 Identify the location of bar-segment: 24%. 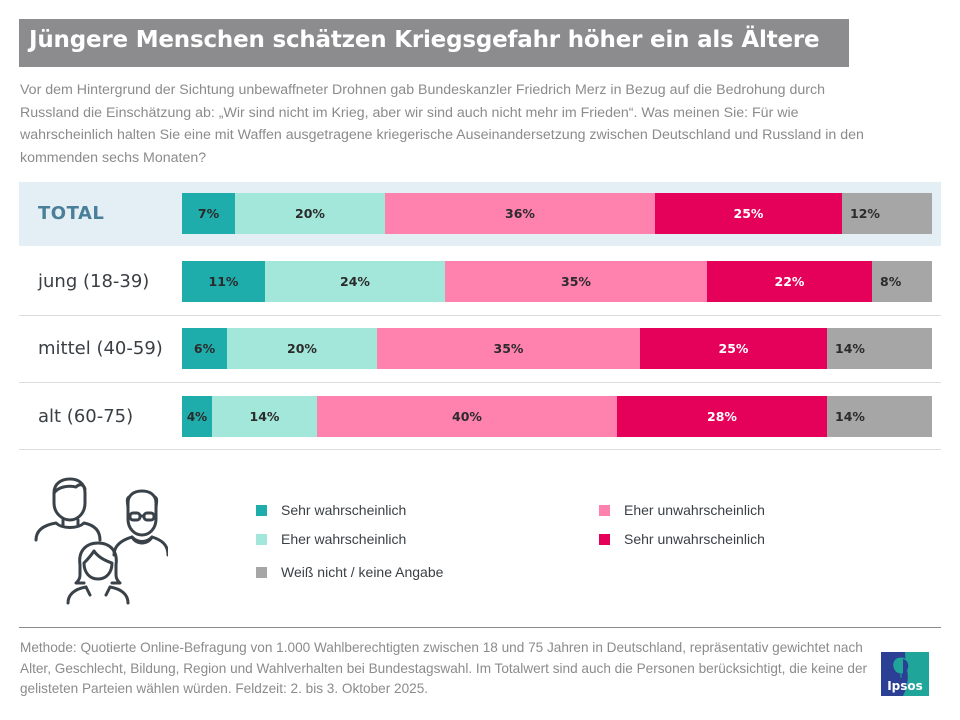
(355, 281).